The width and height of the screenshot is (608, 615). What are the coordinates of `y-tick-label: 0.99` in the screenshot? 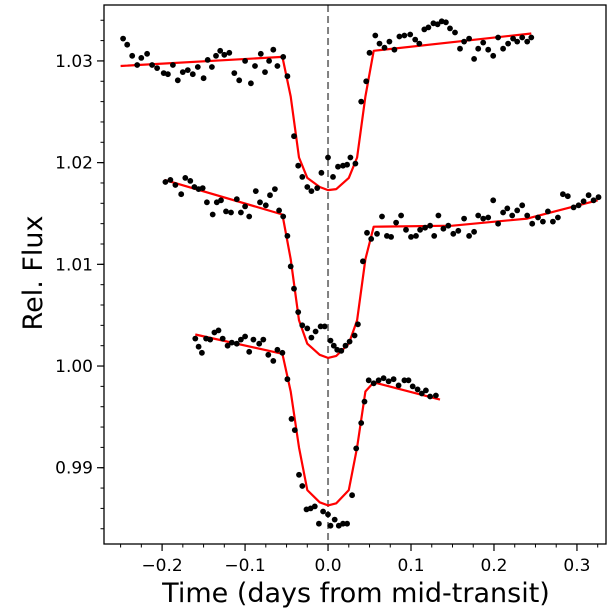 It's located at (74, 469).